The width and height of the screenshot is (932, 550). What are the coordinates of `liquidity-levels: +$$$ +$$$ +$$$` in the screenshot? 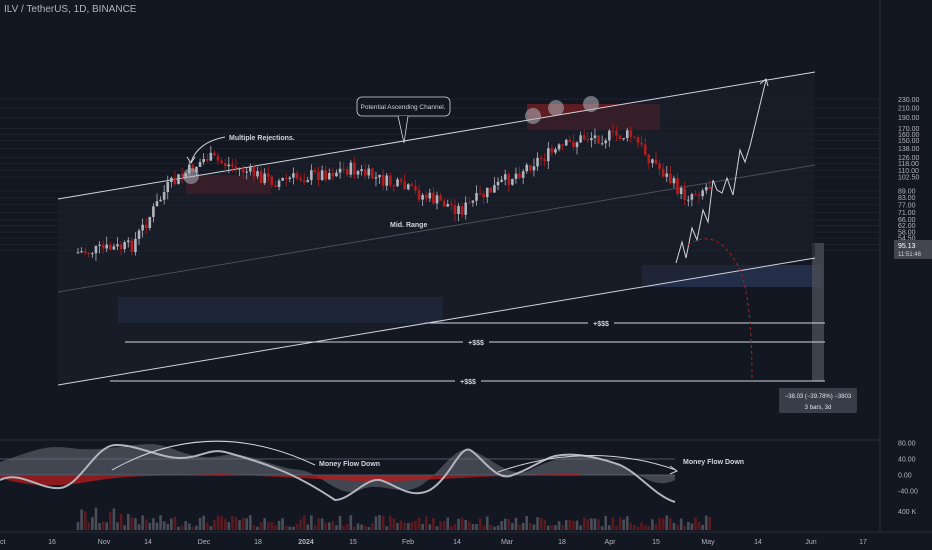 It's located at (467, 352).